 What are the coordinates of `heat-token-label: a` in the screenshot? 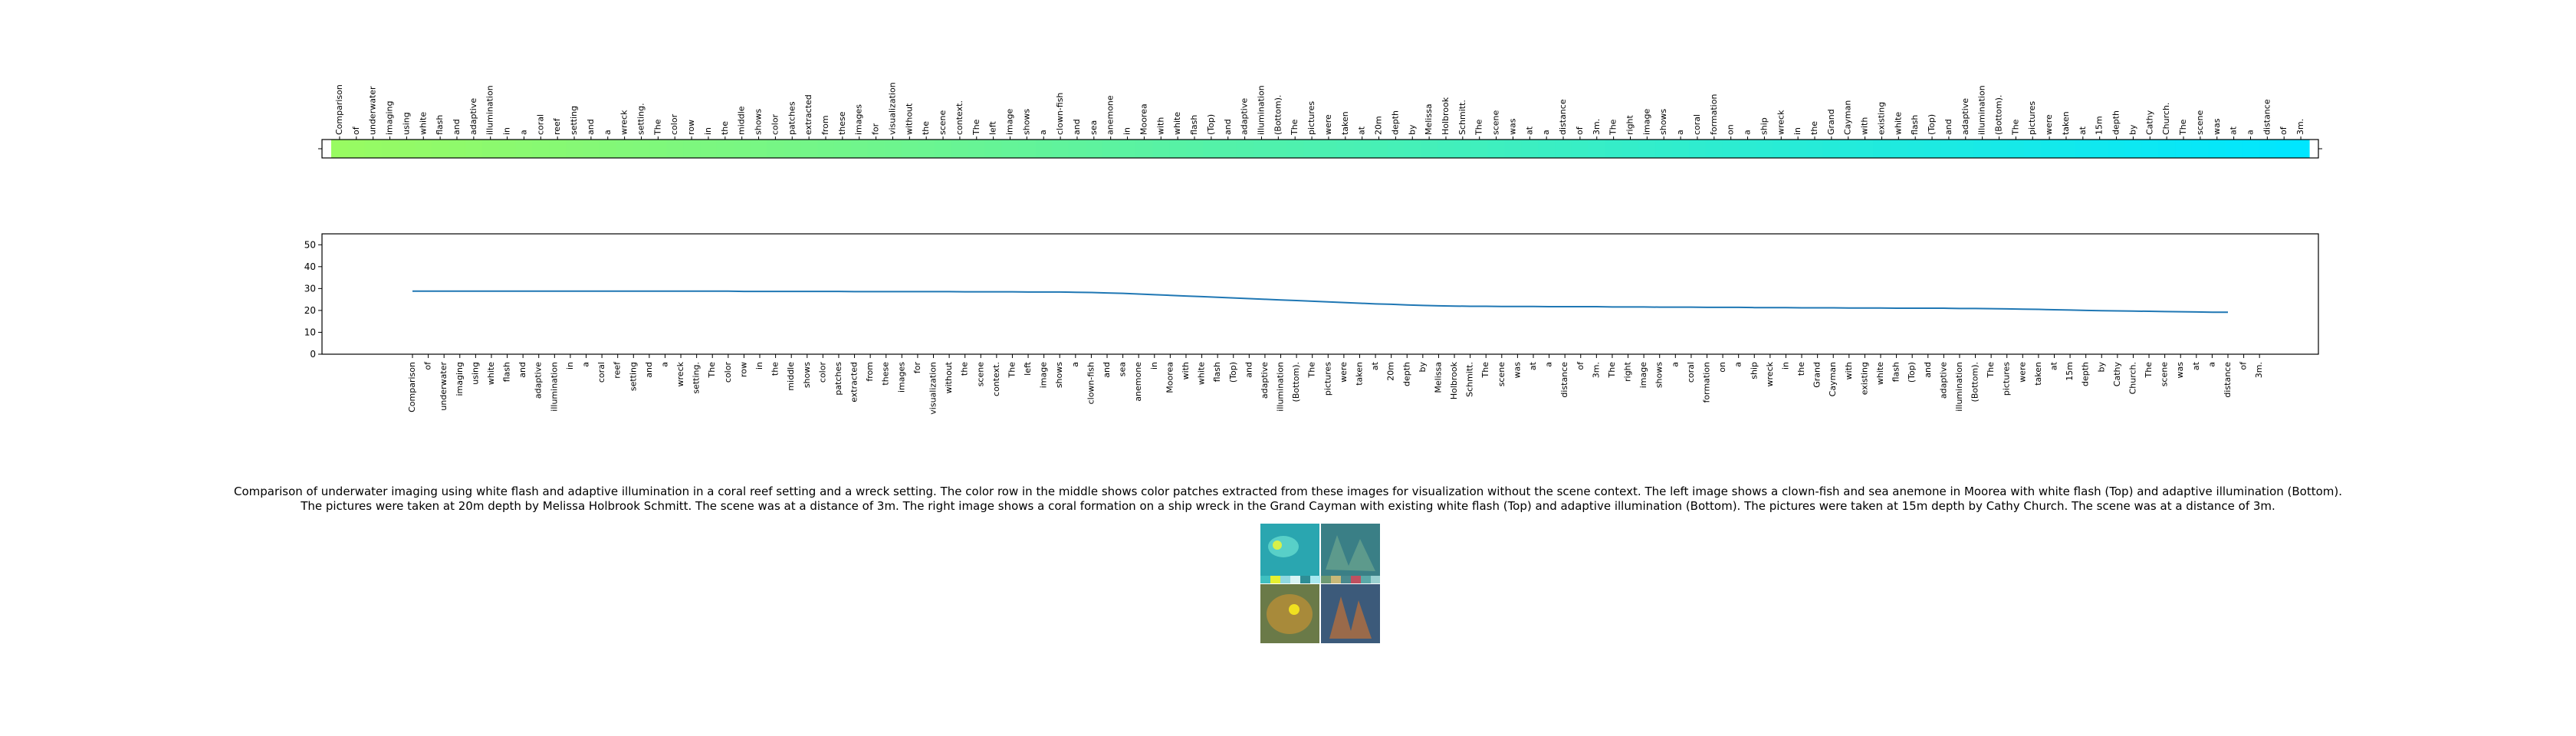 It's located at (1748, 133).